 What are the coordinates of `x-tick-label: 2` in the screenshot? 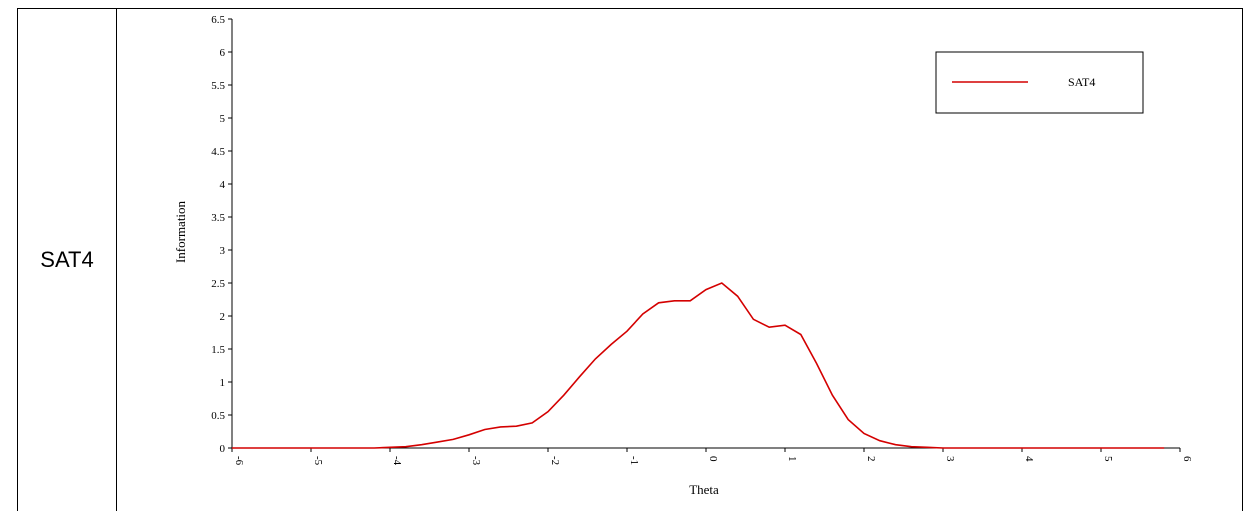 It's located at (871, 459).